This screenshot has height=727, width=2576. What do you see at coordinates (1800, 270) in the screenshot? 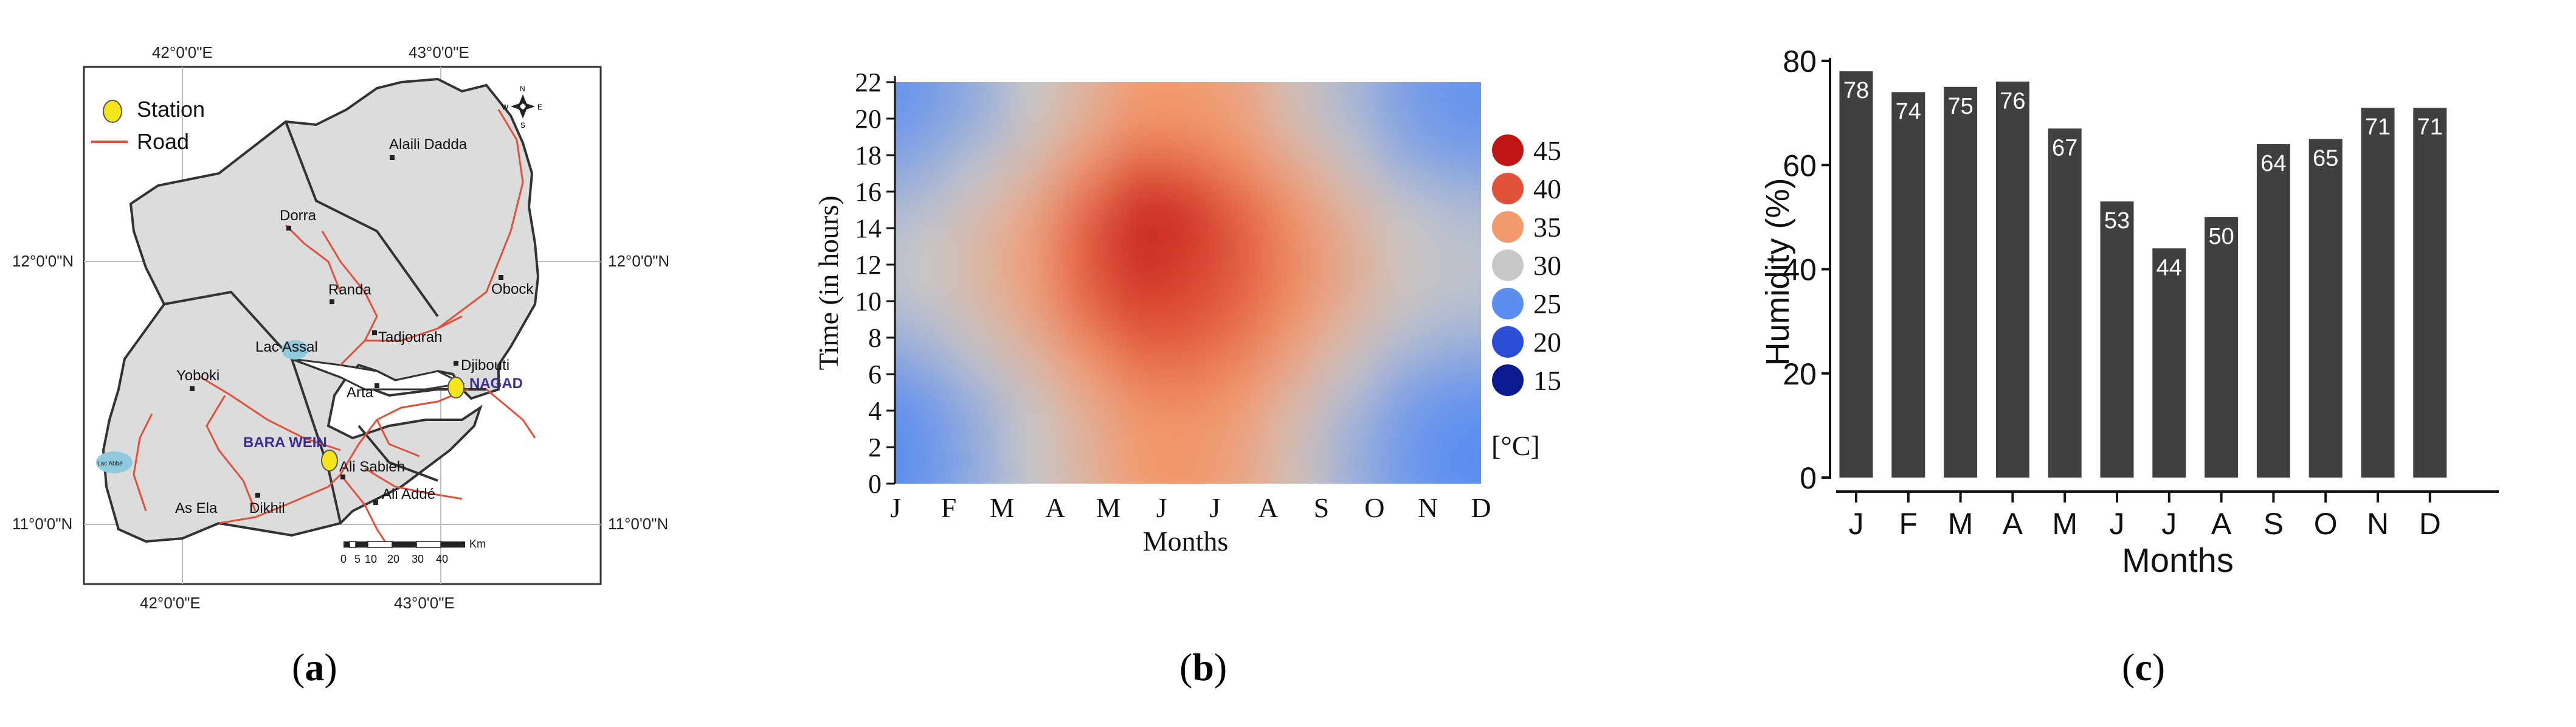
I see `y-tick-label: 40` at bounding box center [1800, 270].